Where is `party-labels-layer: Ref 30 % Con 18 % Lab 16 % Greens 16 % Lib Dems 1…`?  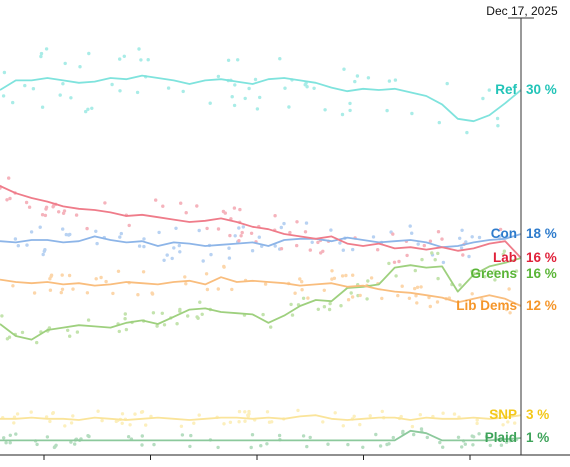
party-labels-layer: Ref 30 % Con 18 % Lab 16 % Greens 16 % Lib Dems 1… is located at coordinates (506, 263).